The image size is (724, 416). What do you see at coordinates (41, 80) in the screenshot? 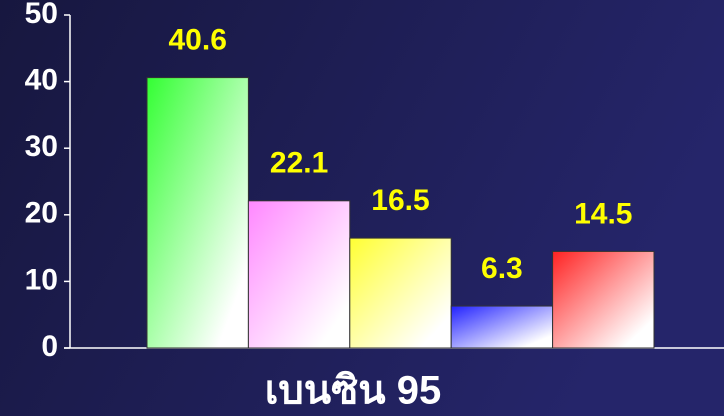
I see `y-tick-label: 40` at bounding box center [41, 80].